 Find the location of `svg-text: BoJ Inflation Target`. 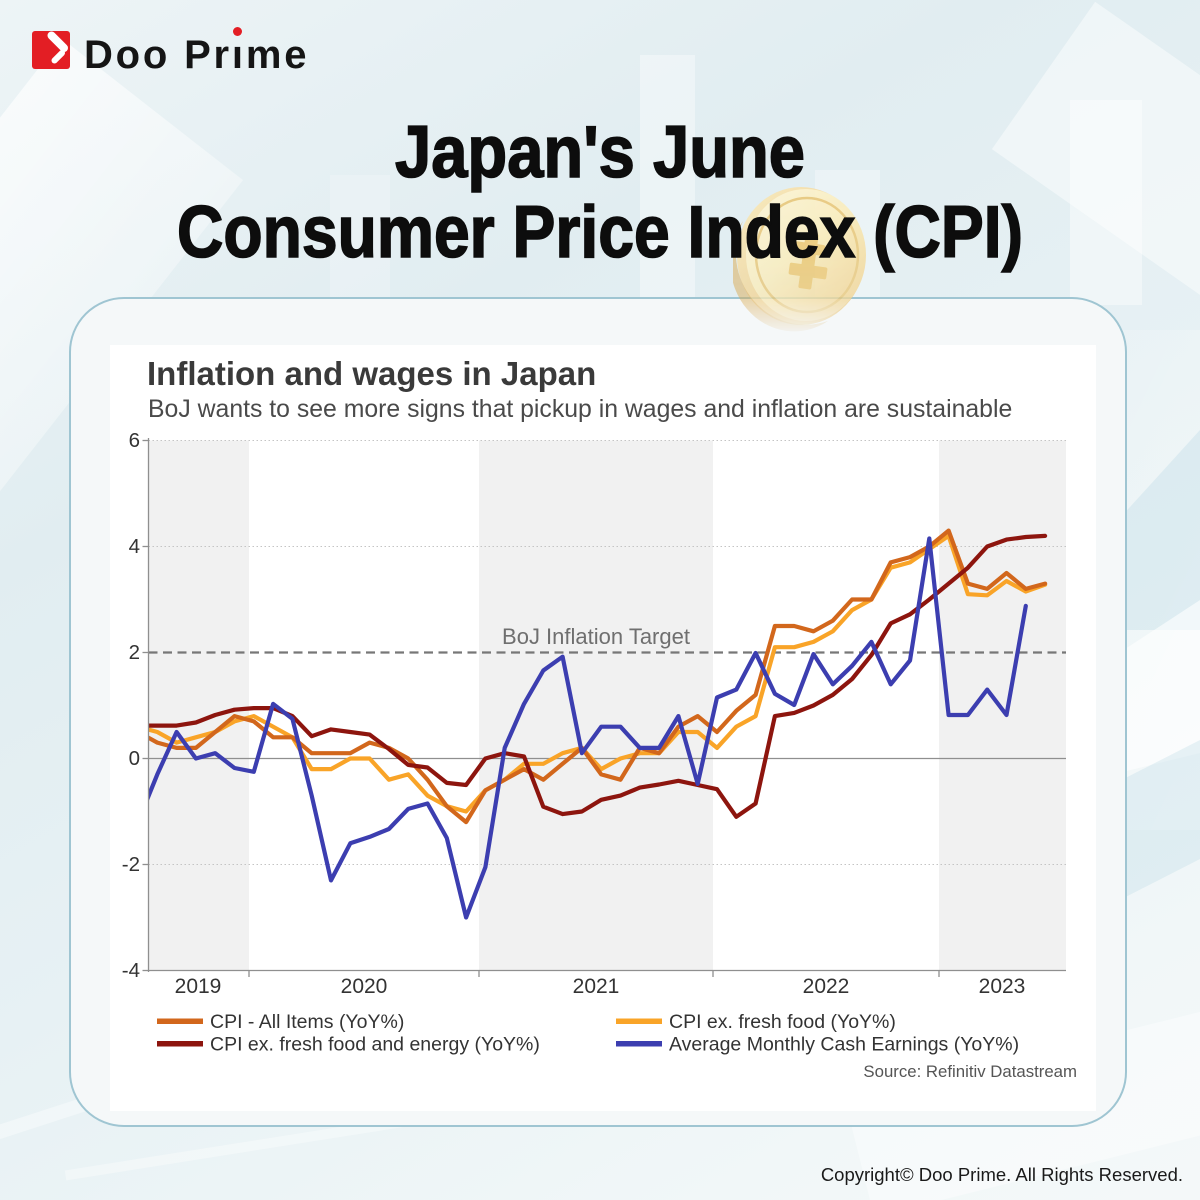

svg-text: BoJ Inflation Target is located at coordinates (596, 636).